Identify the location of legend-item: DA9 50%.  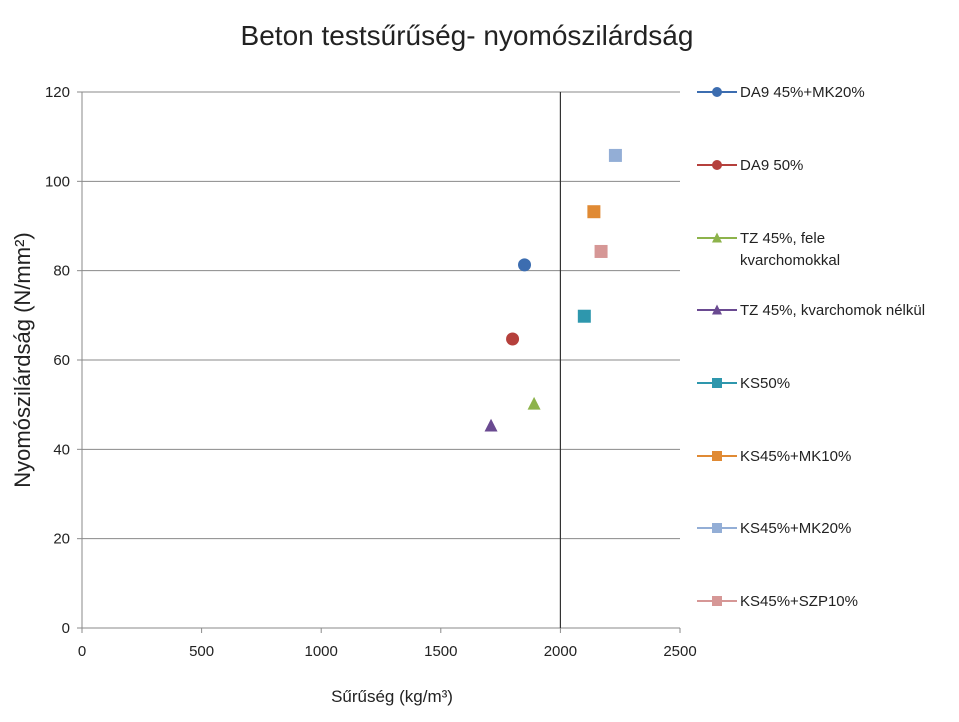
(750, 165).